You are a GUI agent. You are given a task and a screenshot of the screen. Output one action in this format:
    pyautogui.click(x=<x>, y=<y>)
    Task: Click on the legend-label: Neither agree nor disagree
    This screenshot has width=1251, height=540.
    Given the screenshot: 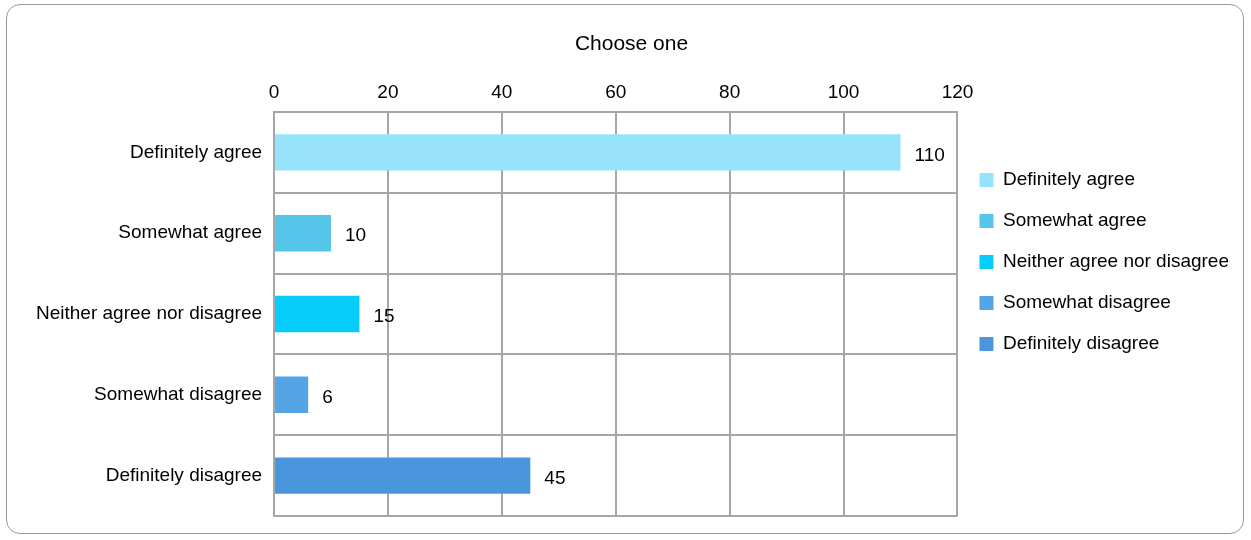 What is the action you would take?
    pyautogui.click(x=1116, y=261)
    